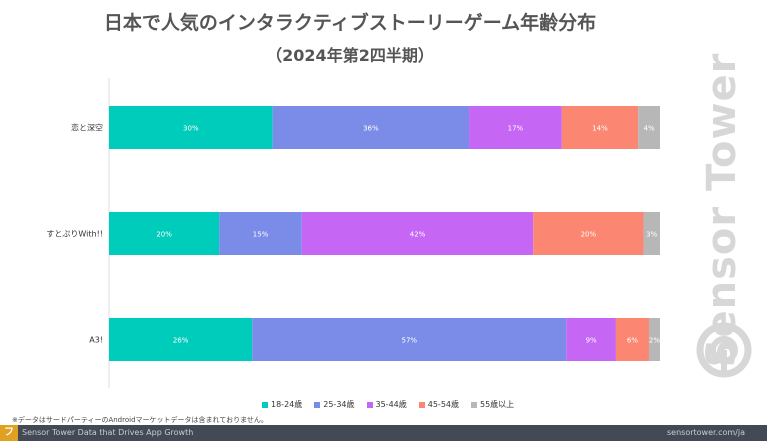 This screenshot has width=767, height=441. I want to click on legend-item: 25-34歳, so click(334, 404).